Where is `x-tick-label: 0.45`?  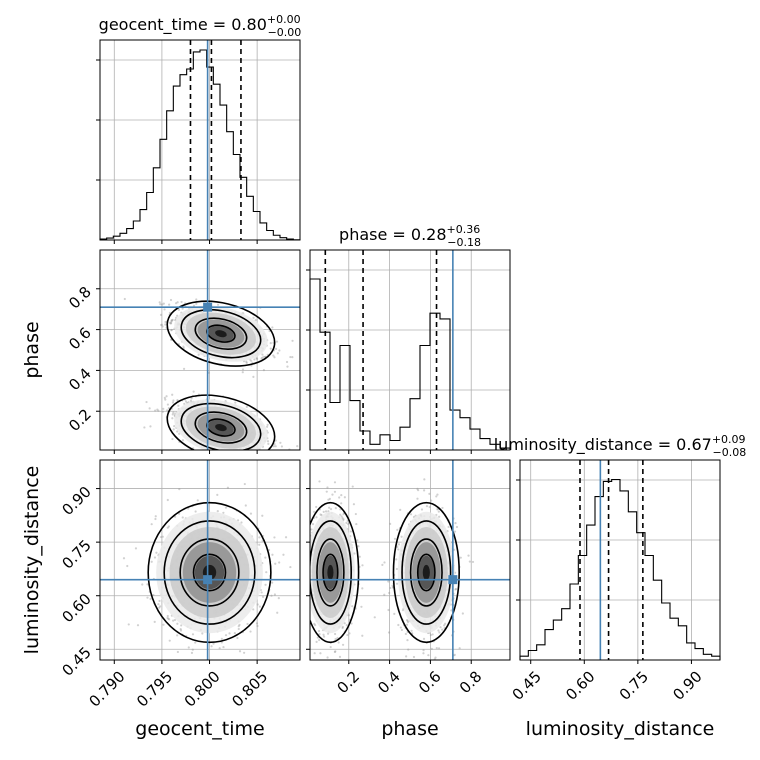 x-tick-label: 0.45 is located at coordinates (527, 686).